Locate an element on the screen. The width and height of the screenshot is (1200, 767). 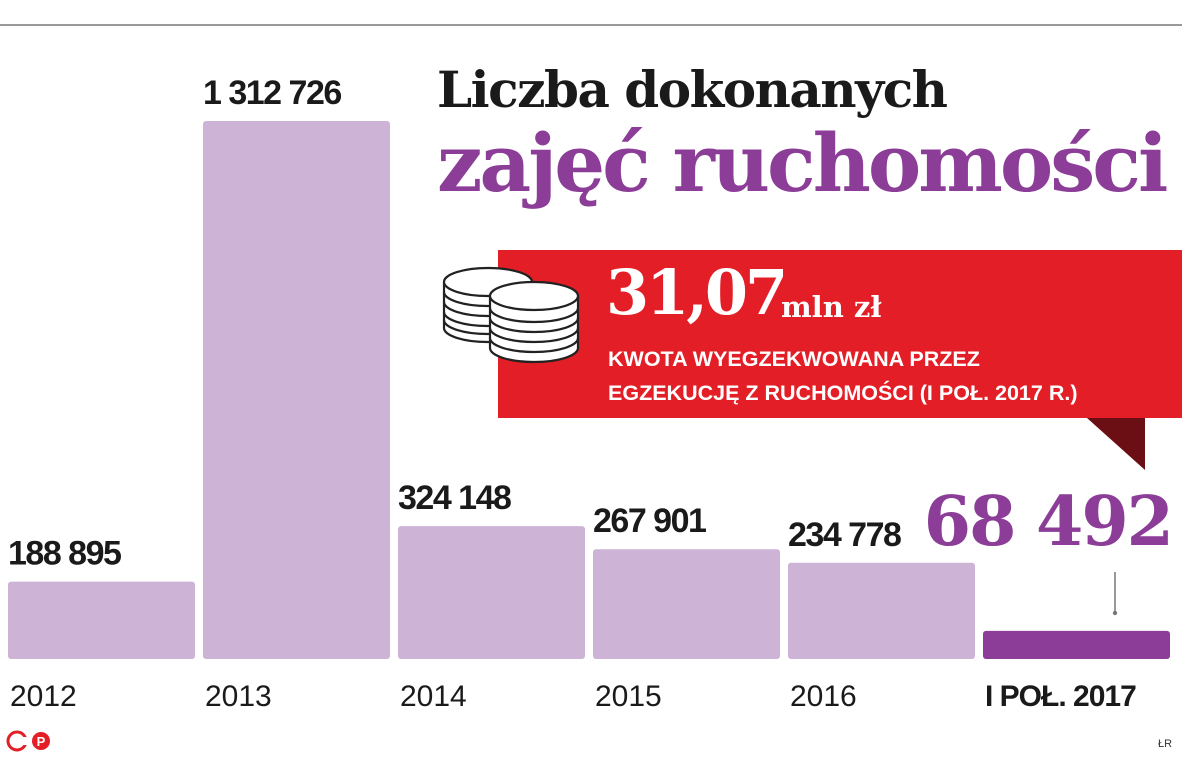
callout-unit: mln zł is located at coordinates (831, 307).